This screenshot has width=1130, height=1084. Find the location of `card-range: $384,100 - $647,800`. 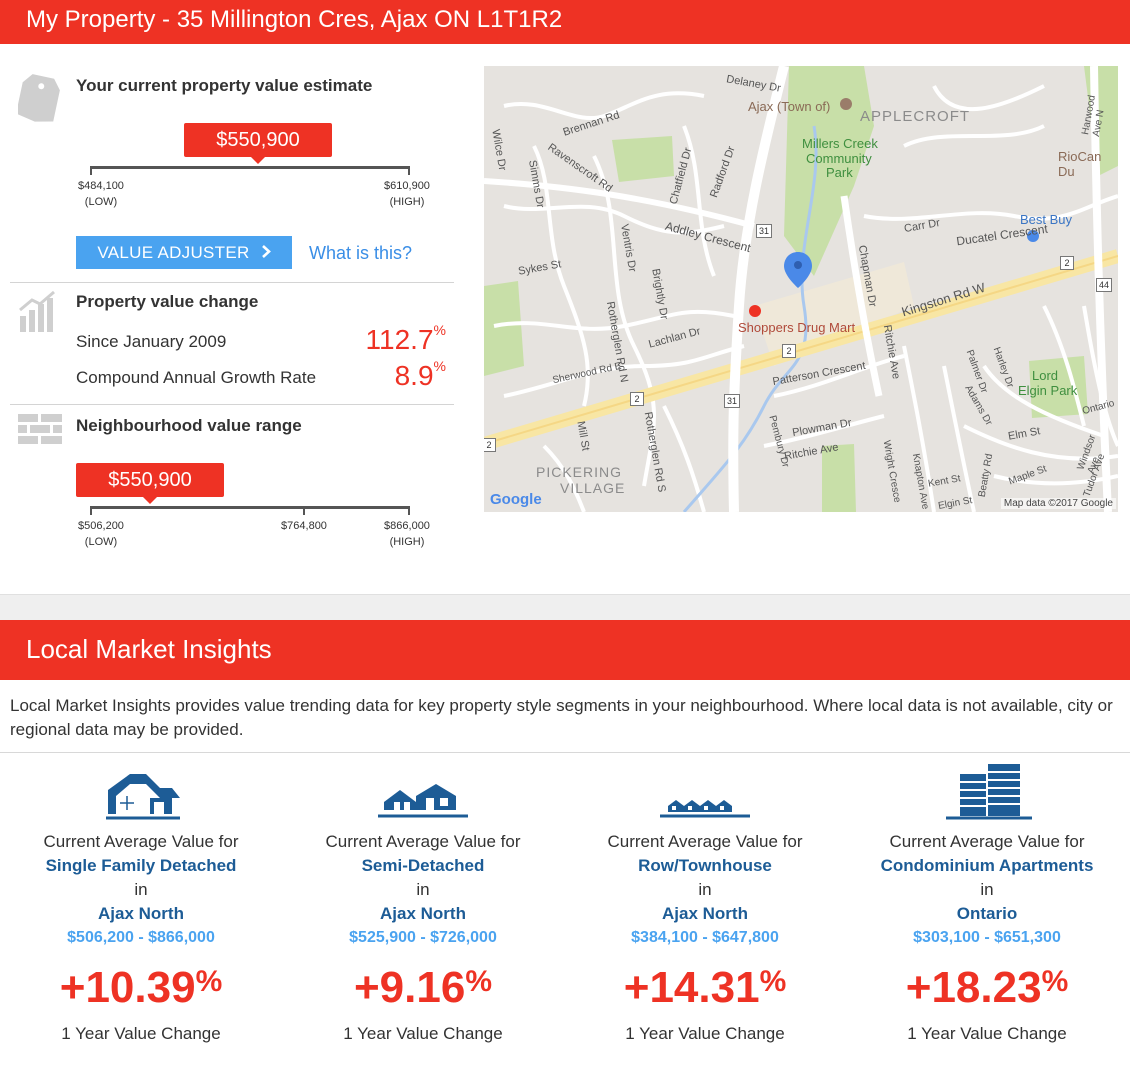

card-range: $384,100 - $647,800 is located at coordinates (705, 937).